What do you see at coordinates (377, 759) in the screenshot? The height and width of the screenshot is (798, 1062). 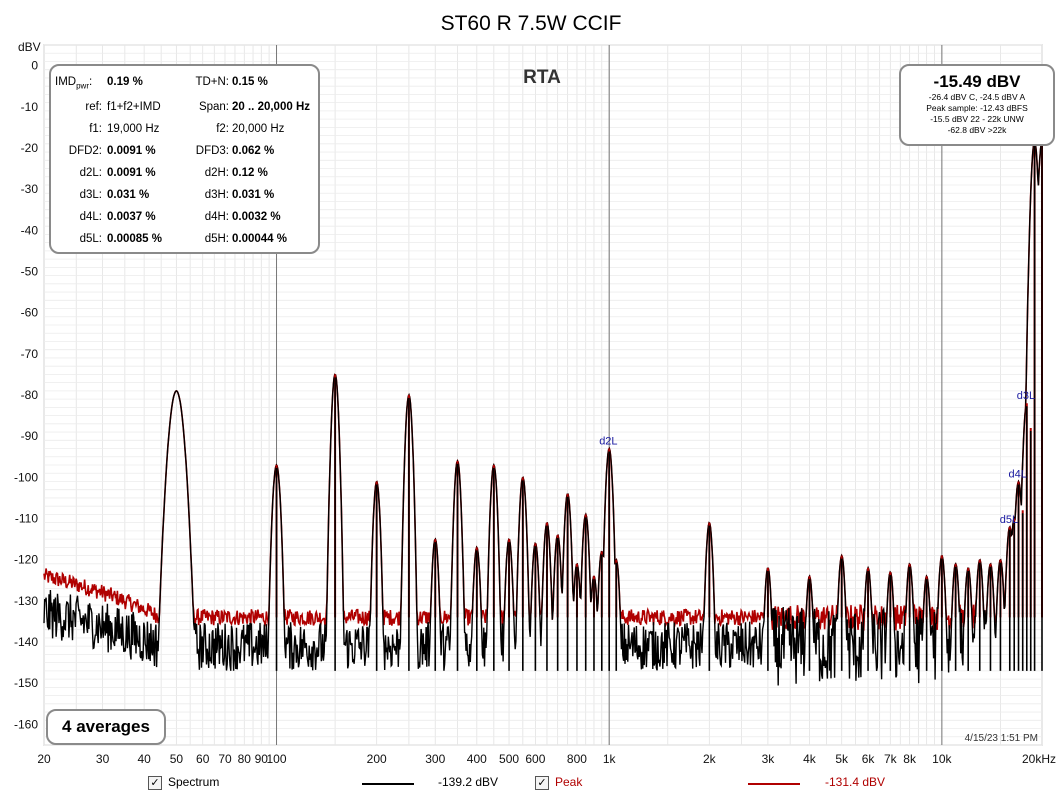 I see `x-tick-label: 200` at bounding box center [377, 759].